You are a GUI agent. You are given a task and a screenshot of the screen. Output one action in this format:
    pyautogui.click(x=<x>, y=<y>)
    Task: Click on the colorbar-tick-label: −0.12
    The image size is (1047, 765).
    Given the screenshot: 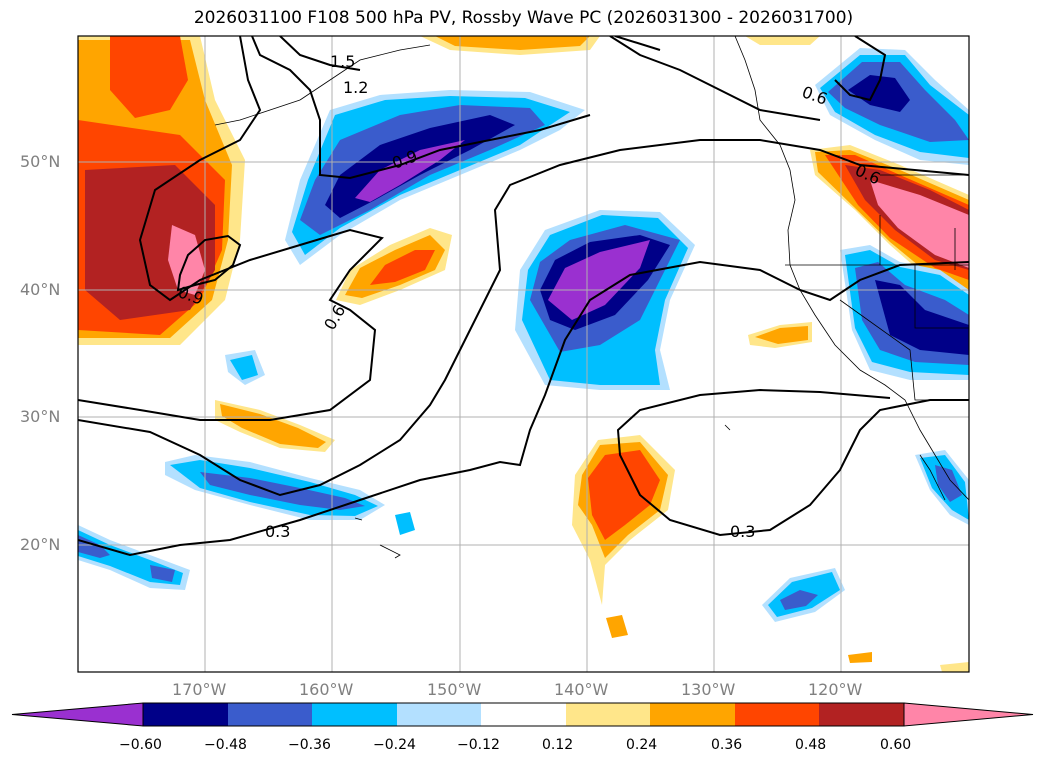 What is the action you would take?
    pyautogui.click(x=478, y=745)
    